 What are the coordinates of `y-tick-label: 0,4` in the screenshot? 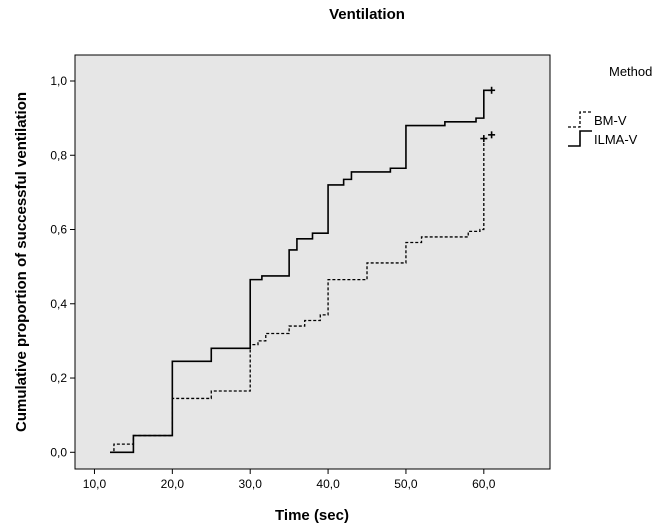 It's located at (58, 304).